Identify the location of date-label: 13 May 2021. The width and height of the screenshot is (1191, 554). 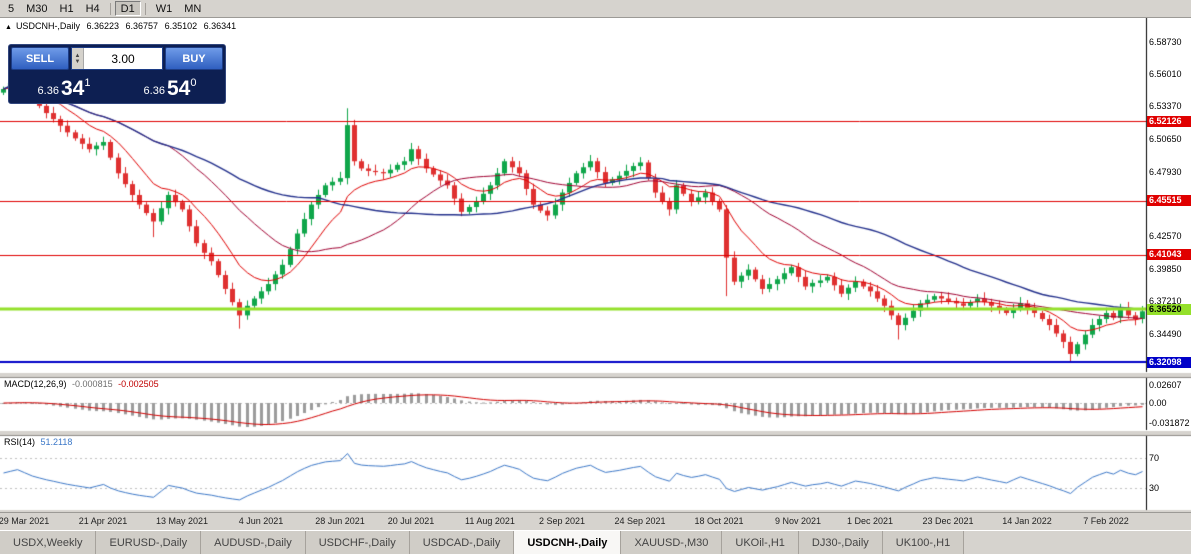
(182, 521).